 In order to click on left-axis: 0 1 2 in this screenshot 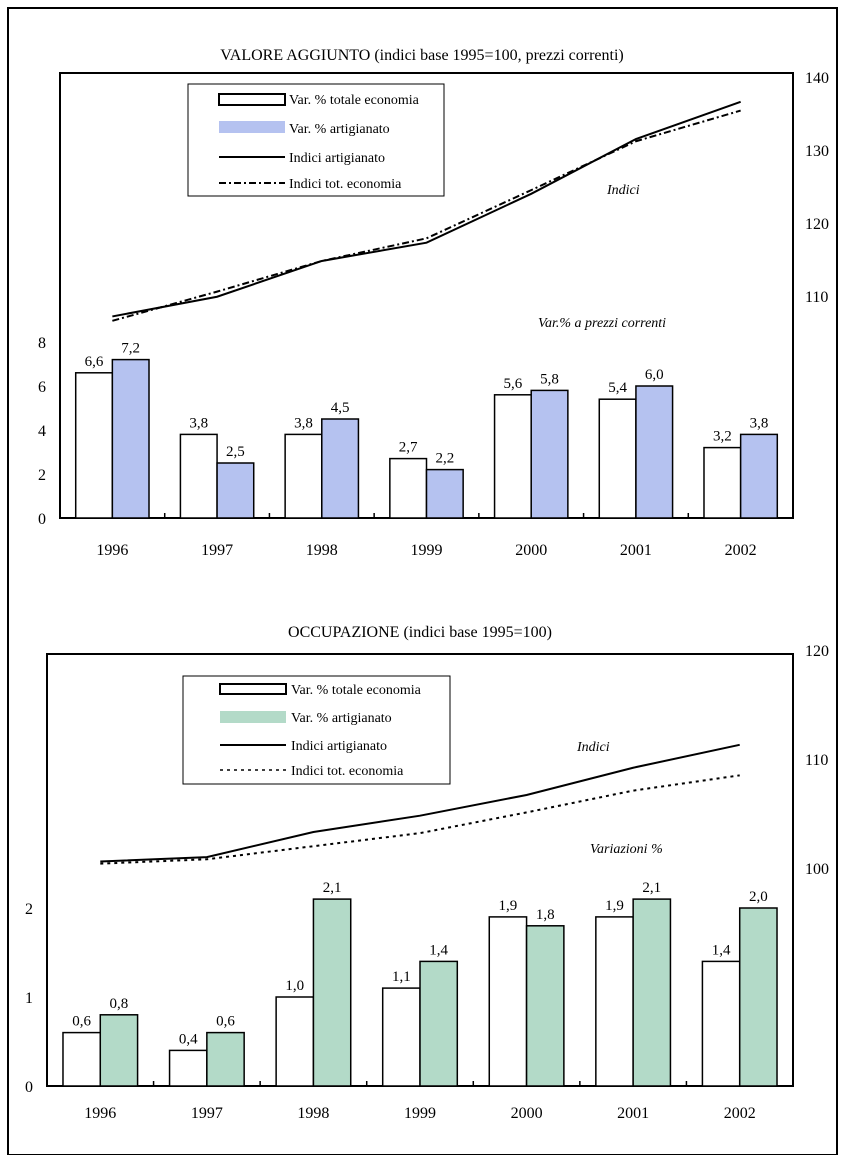, I will do `click(29, 998)`.